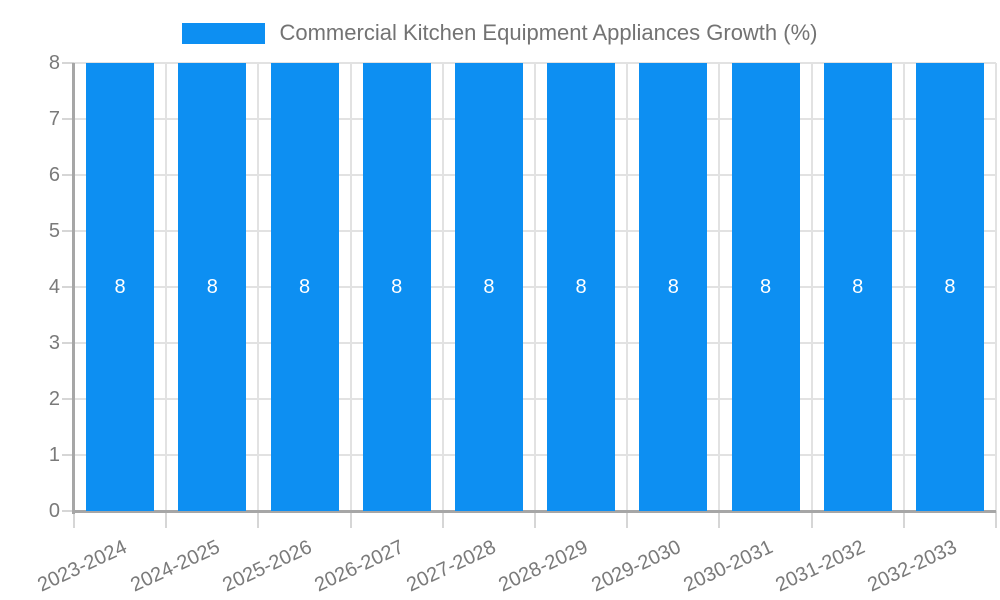 The image size is (1000, 600). Describe the element at coordinates (451, 566) in the screenshot. I see `x-tick-label: 2027-2028` at that location.